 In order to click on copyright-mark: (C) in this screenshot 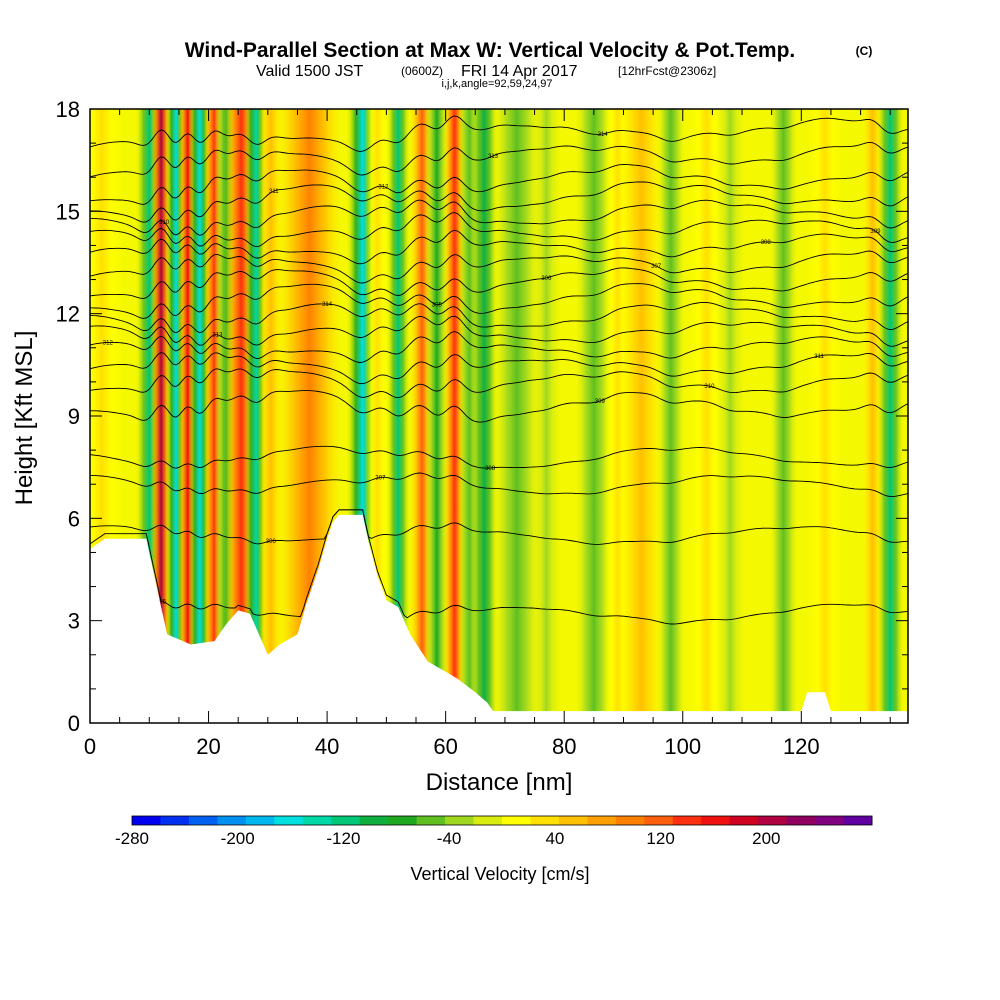, I will do `click(864, 51)`.